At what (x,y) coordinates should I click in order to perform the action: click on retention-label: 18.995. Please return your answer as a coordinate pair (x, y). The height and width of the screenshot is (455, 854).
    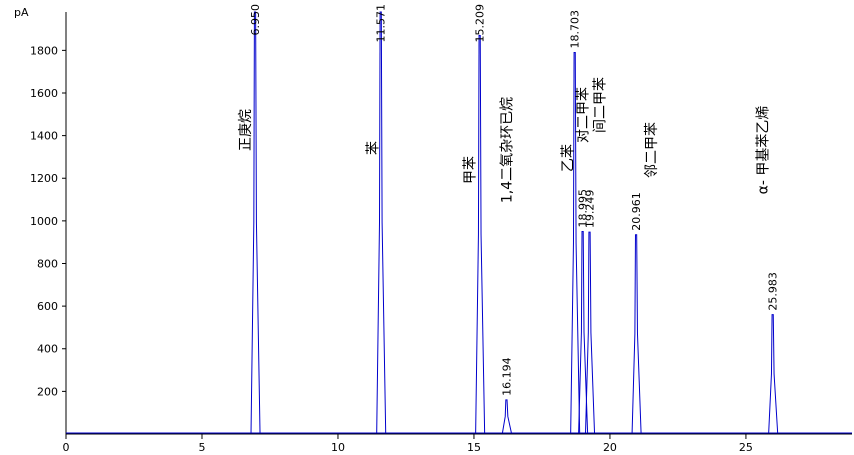
    Looking at the image, I should click on (583, 208).